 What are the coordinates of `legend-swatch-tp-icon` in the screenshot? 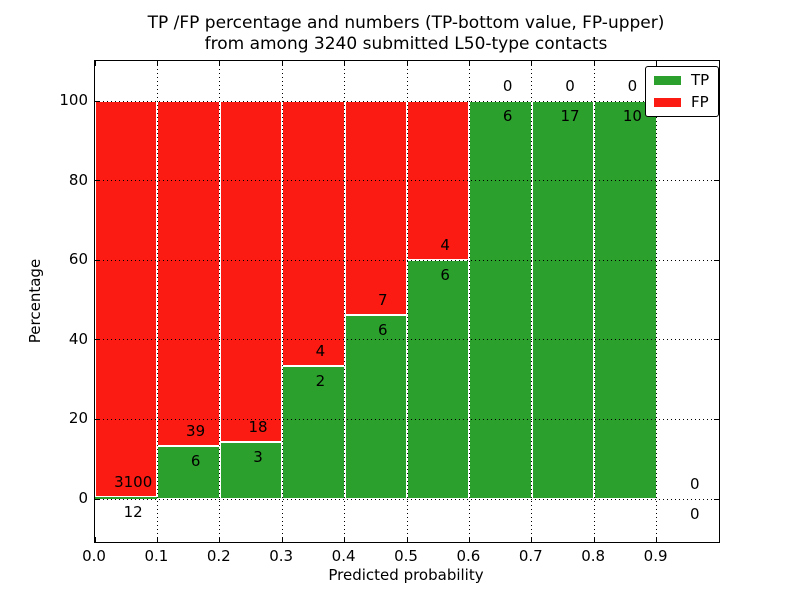 It's located at (667, 80).